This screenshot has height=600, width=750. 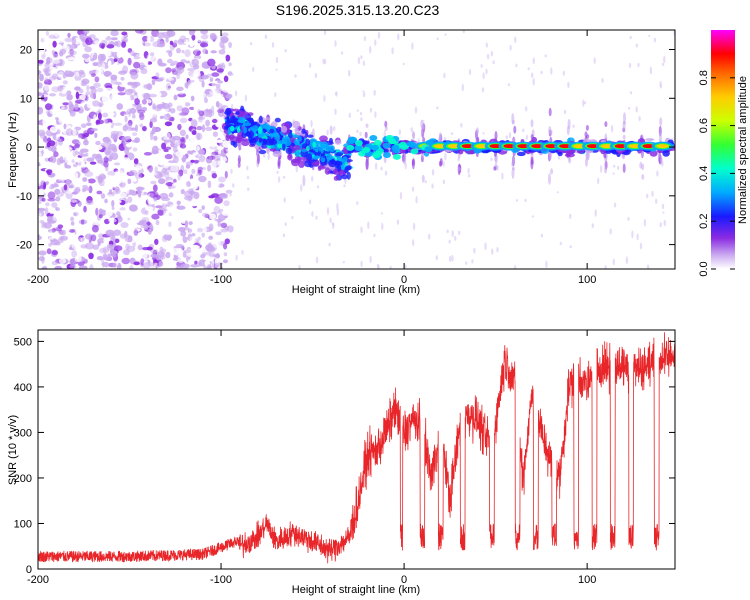 I want to click on y-tick-label: 500, so click(x=23, y=342).